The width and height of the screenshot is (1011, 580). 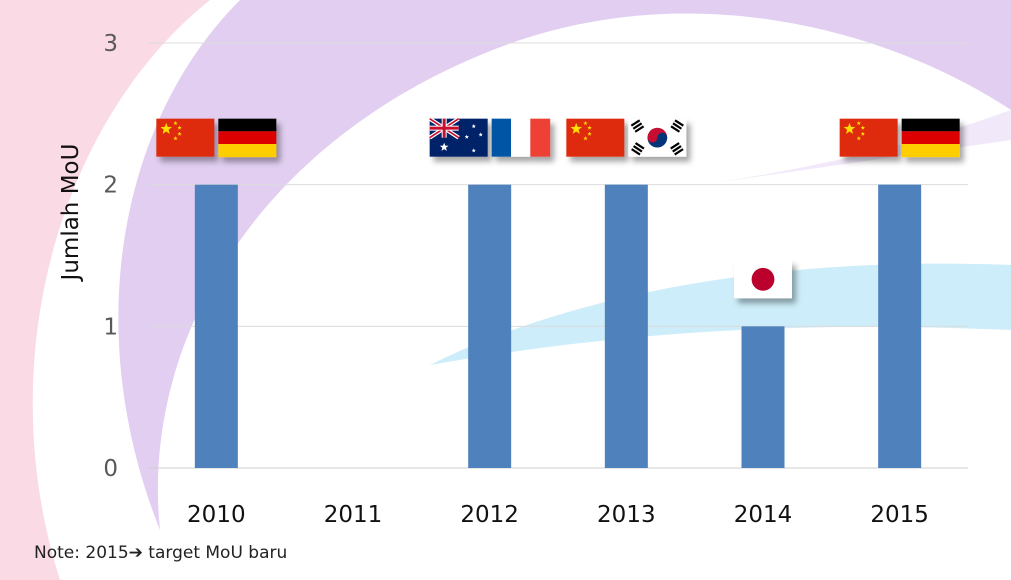 I want to click on x-tick-label: 2015, so click(x=899, y=515).